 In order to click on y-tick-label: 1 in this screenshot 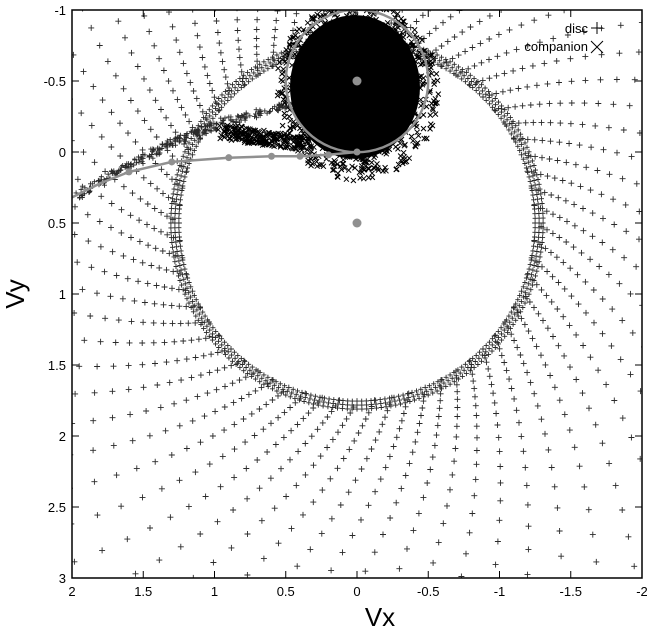, I will do `click(62, 294)`.